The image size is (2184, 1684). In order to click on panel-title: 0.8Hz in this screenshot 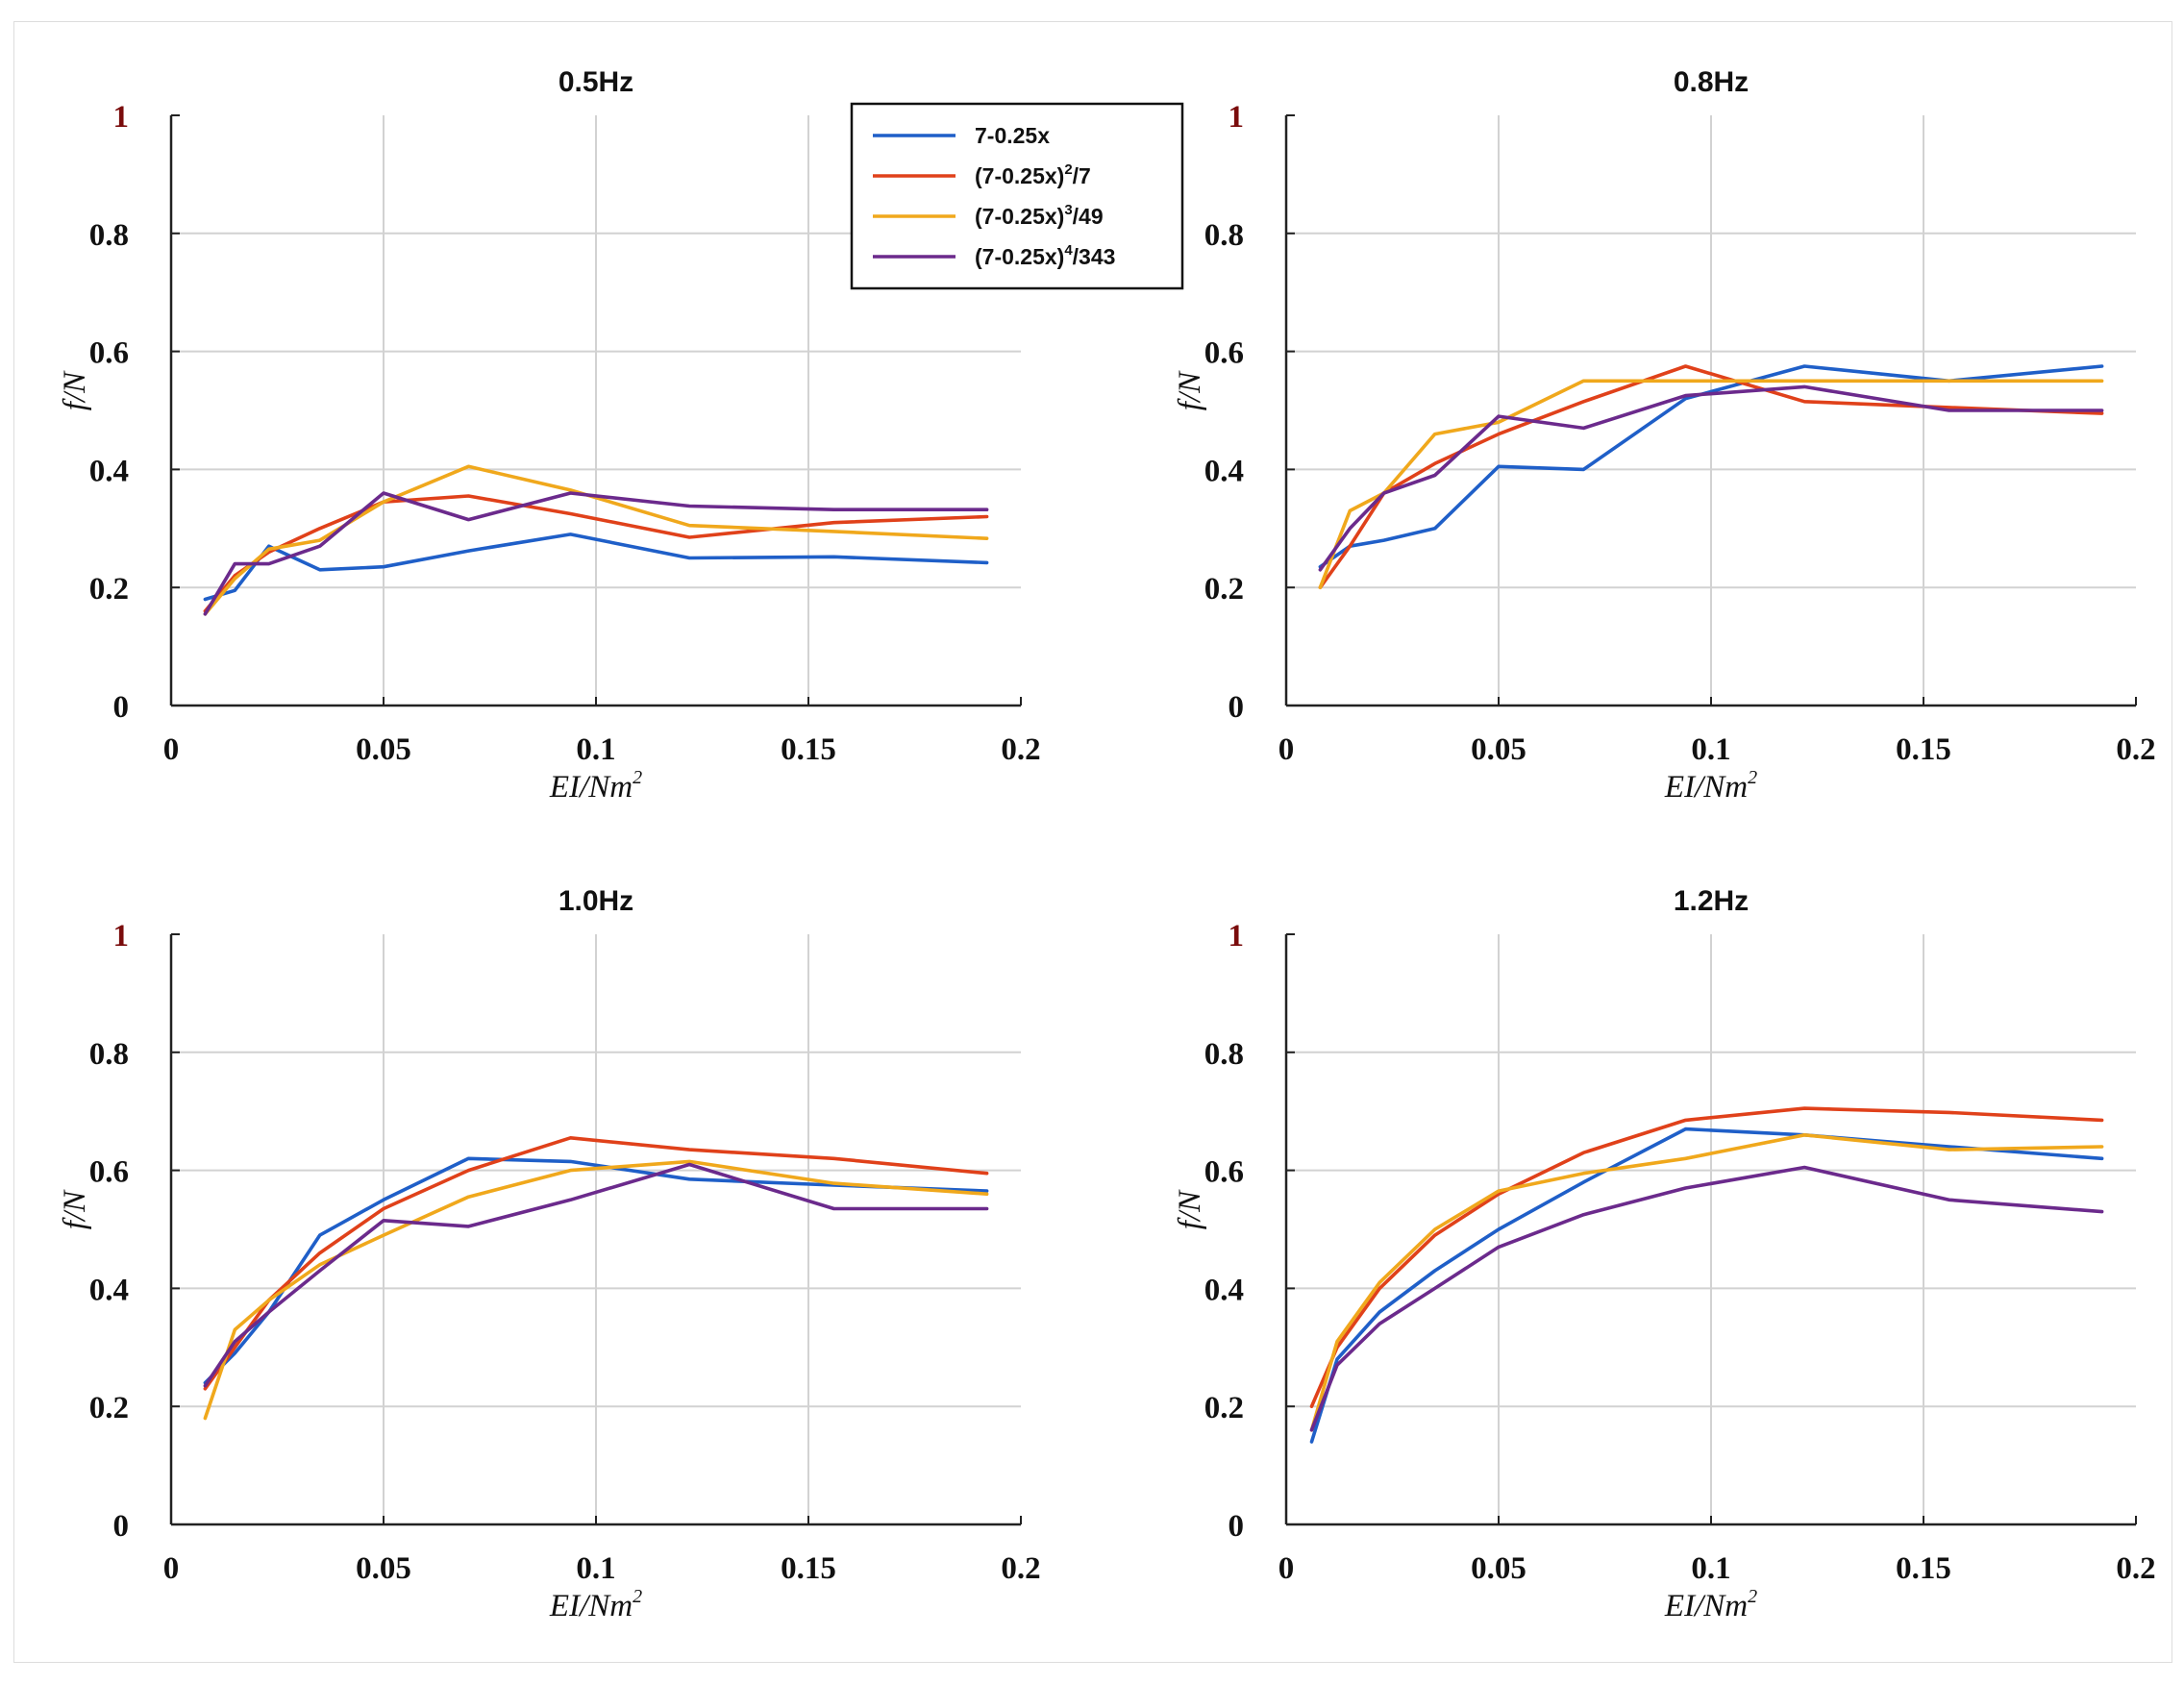, I will do `click(1712, 82)`.